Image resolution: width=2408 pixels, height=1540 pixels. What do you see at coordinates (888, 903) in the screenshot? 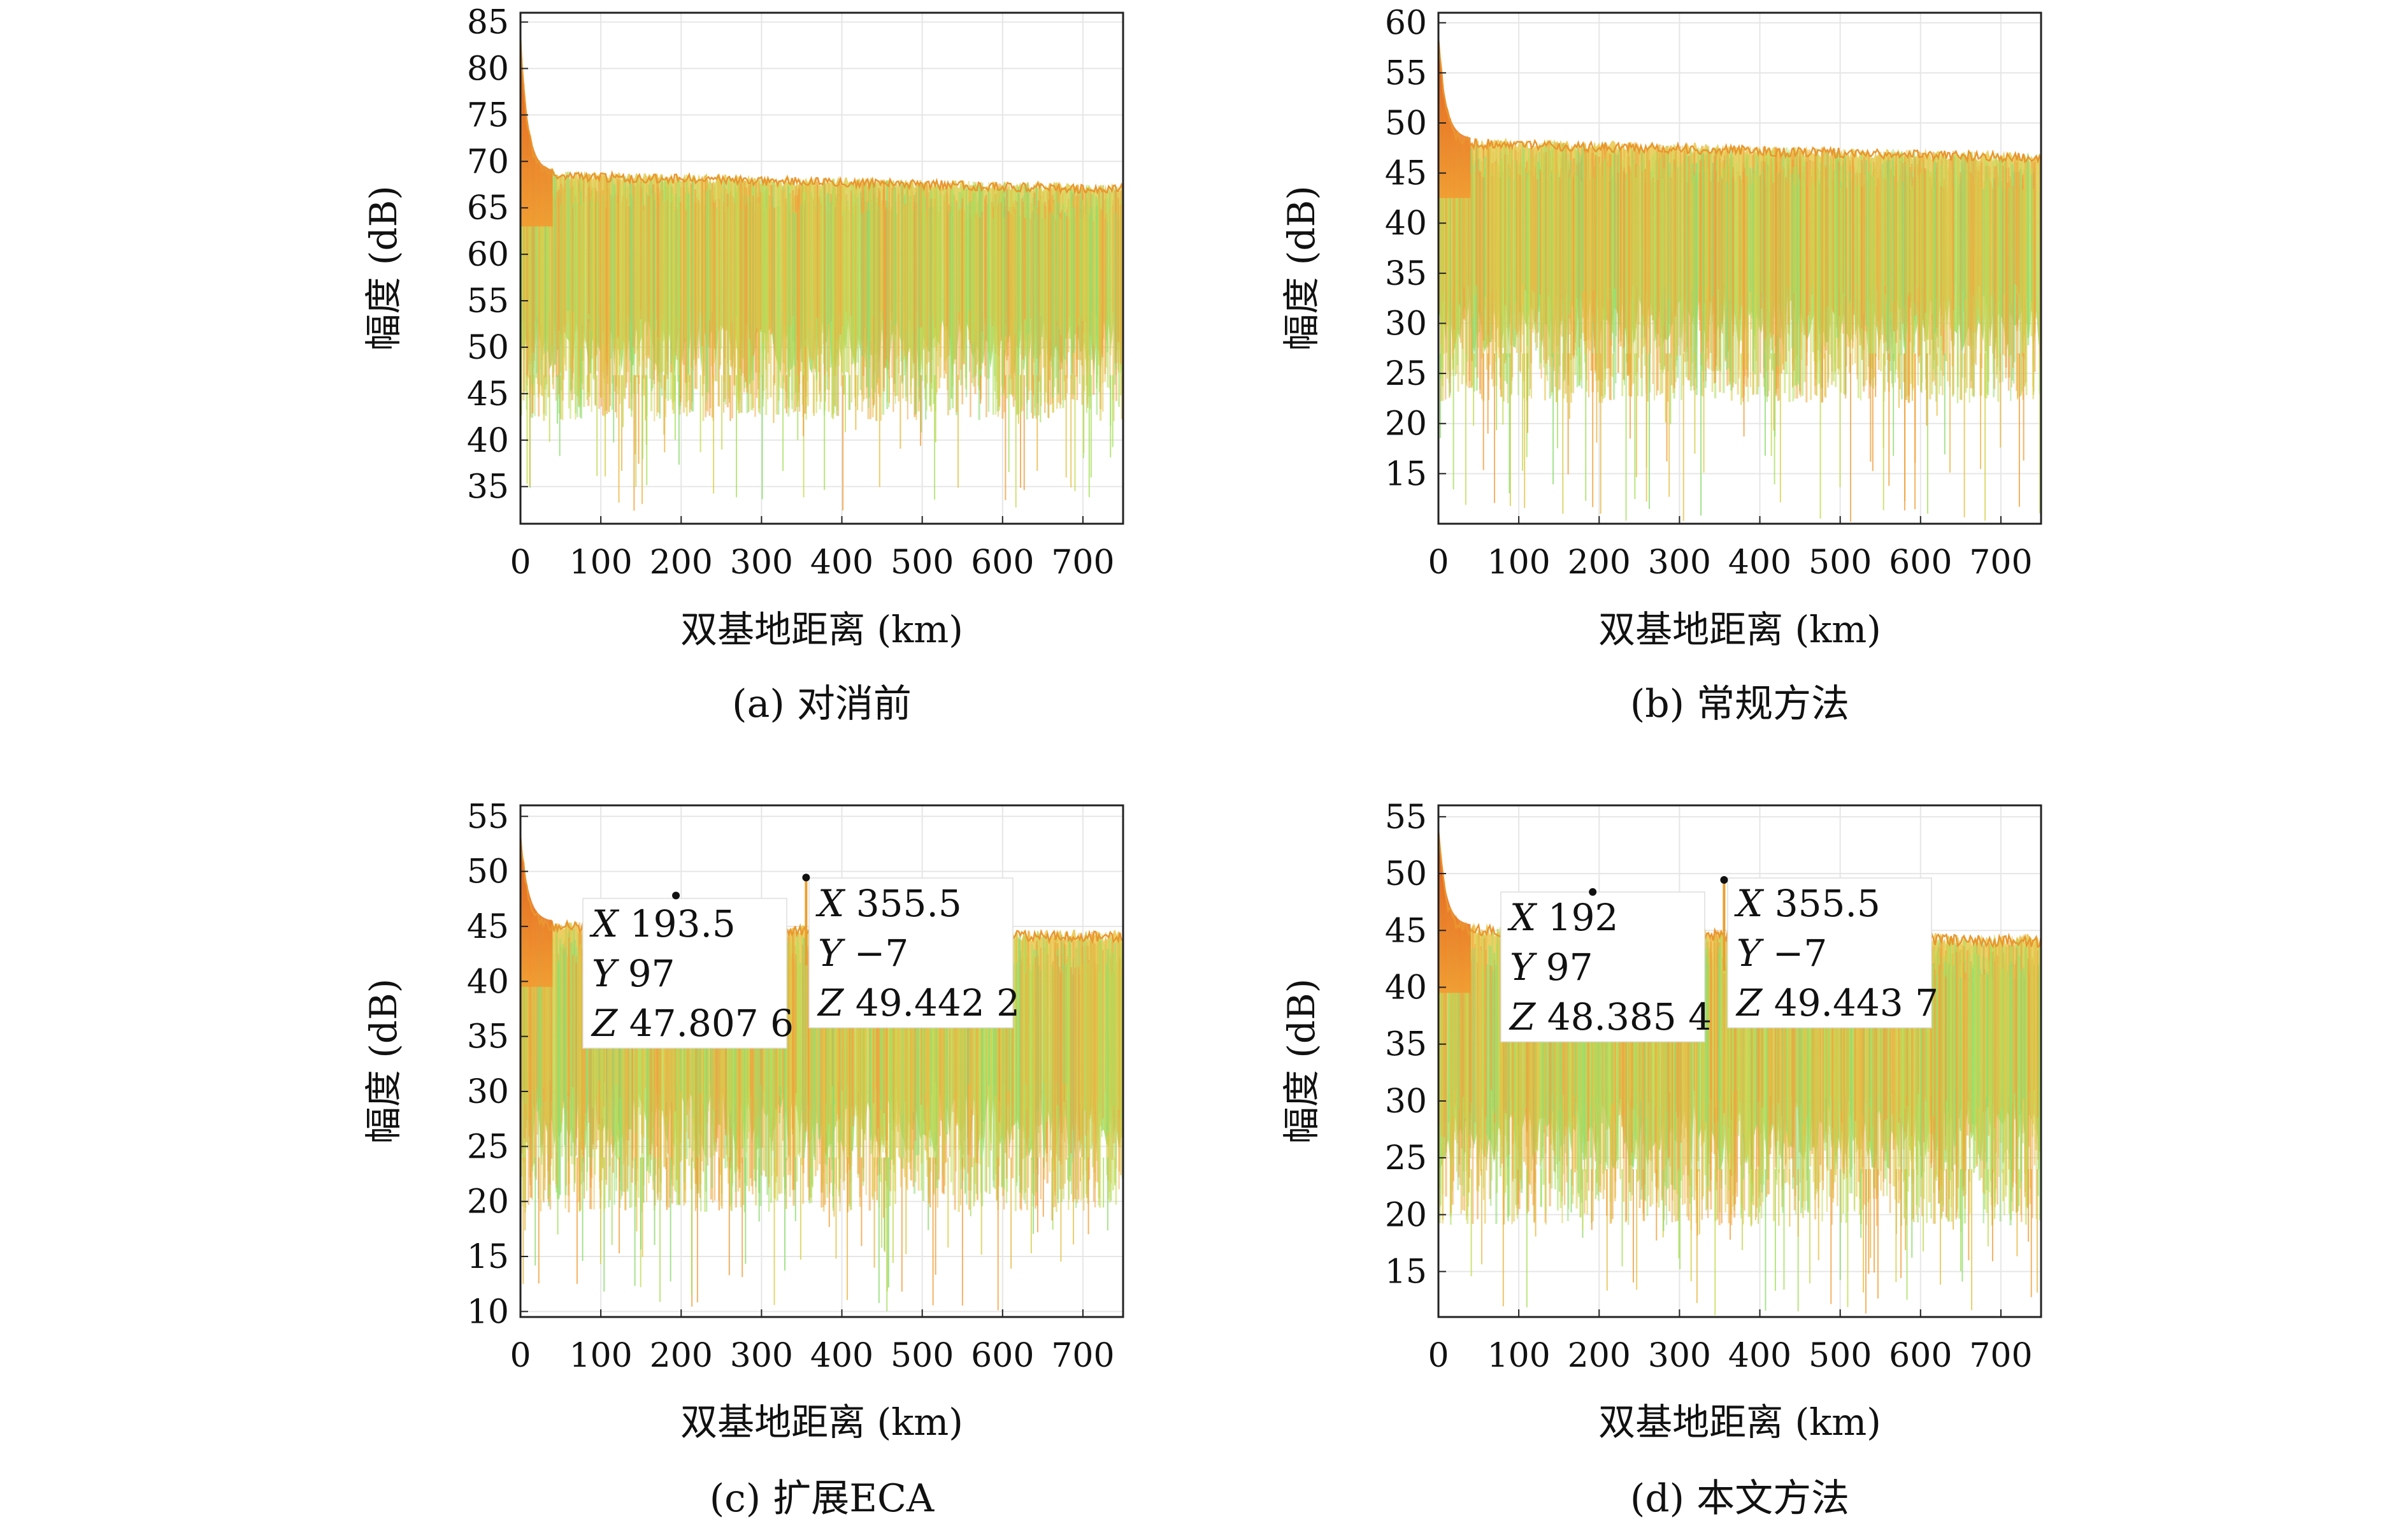
I see `data-tip-line: X 355.5` at bounding box center [888, 903].